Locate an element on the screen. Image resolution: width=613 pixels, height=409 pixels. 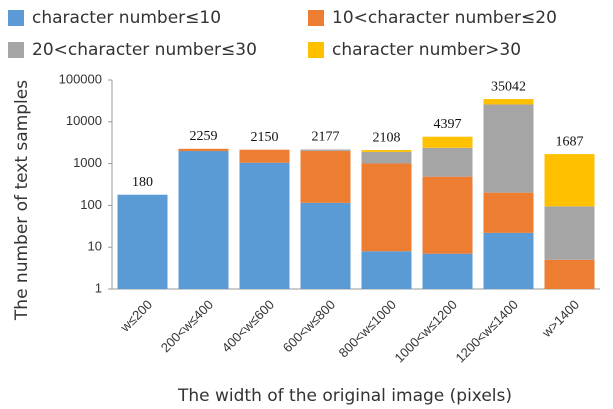
legend-label: 20<character number≤30 is located at coordinates (144, 50).